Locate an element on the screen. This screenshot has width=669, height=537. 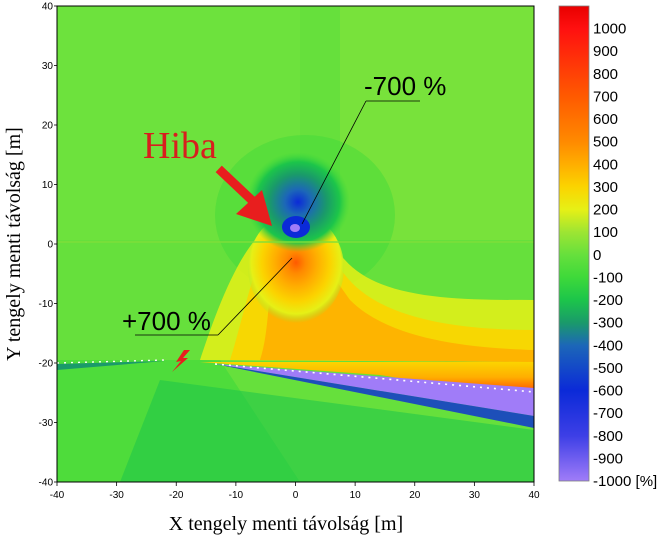
x-tick-label: -40 is located at coordinates (57, 495).